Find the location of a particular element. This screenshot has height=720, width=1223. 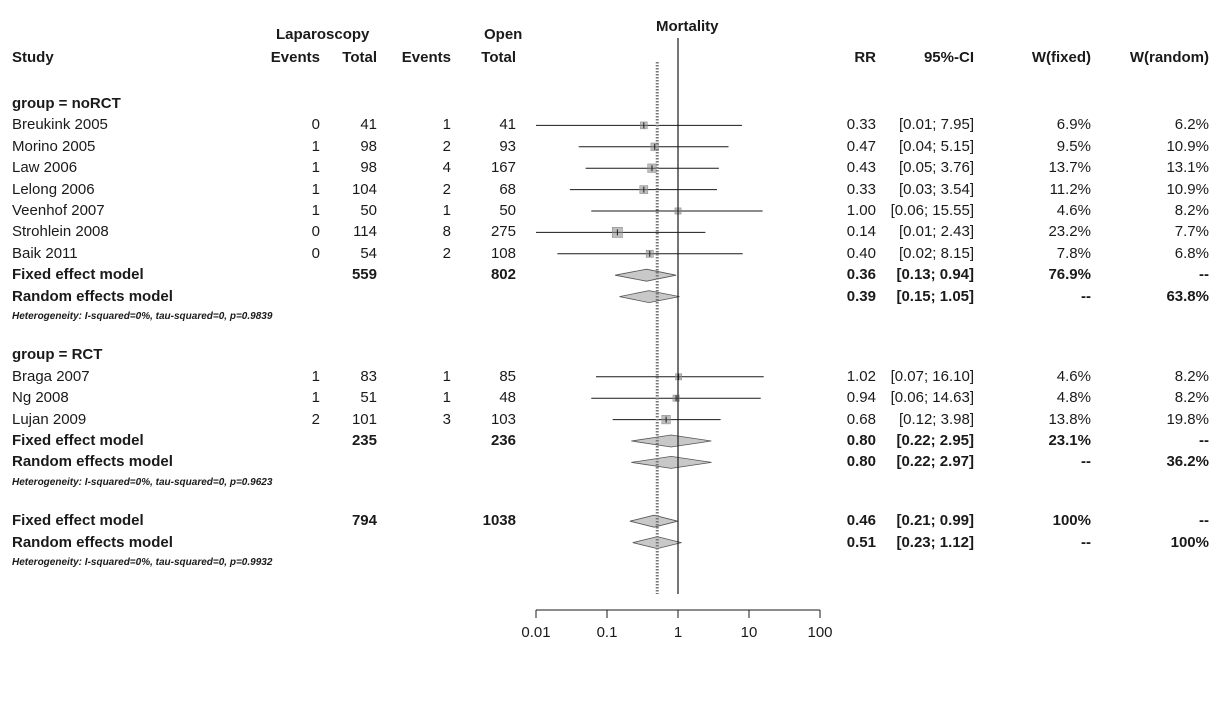

header-ci: 95%-CI is located at coordinates (948, 57).